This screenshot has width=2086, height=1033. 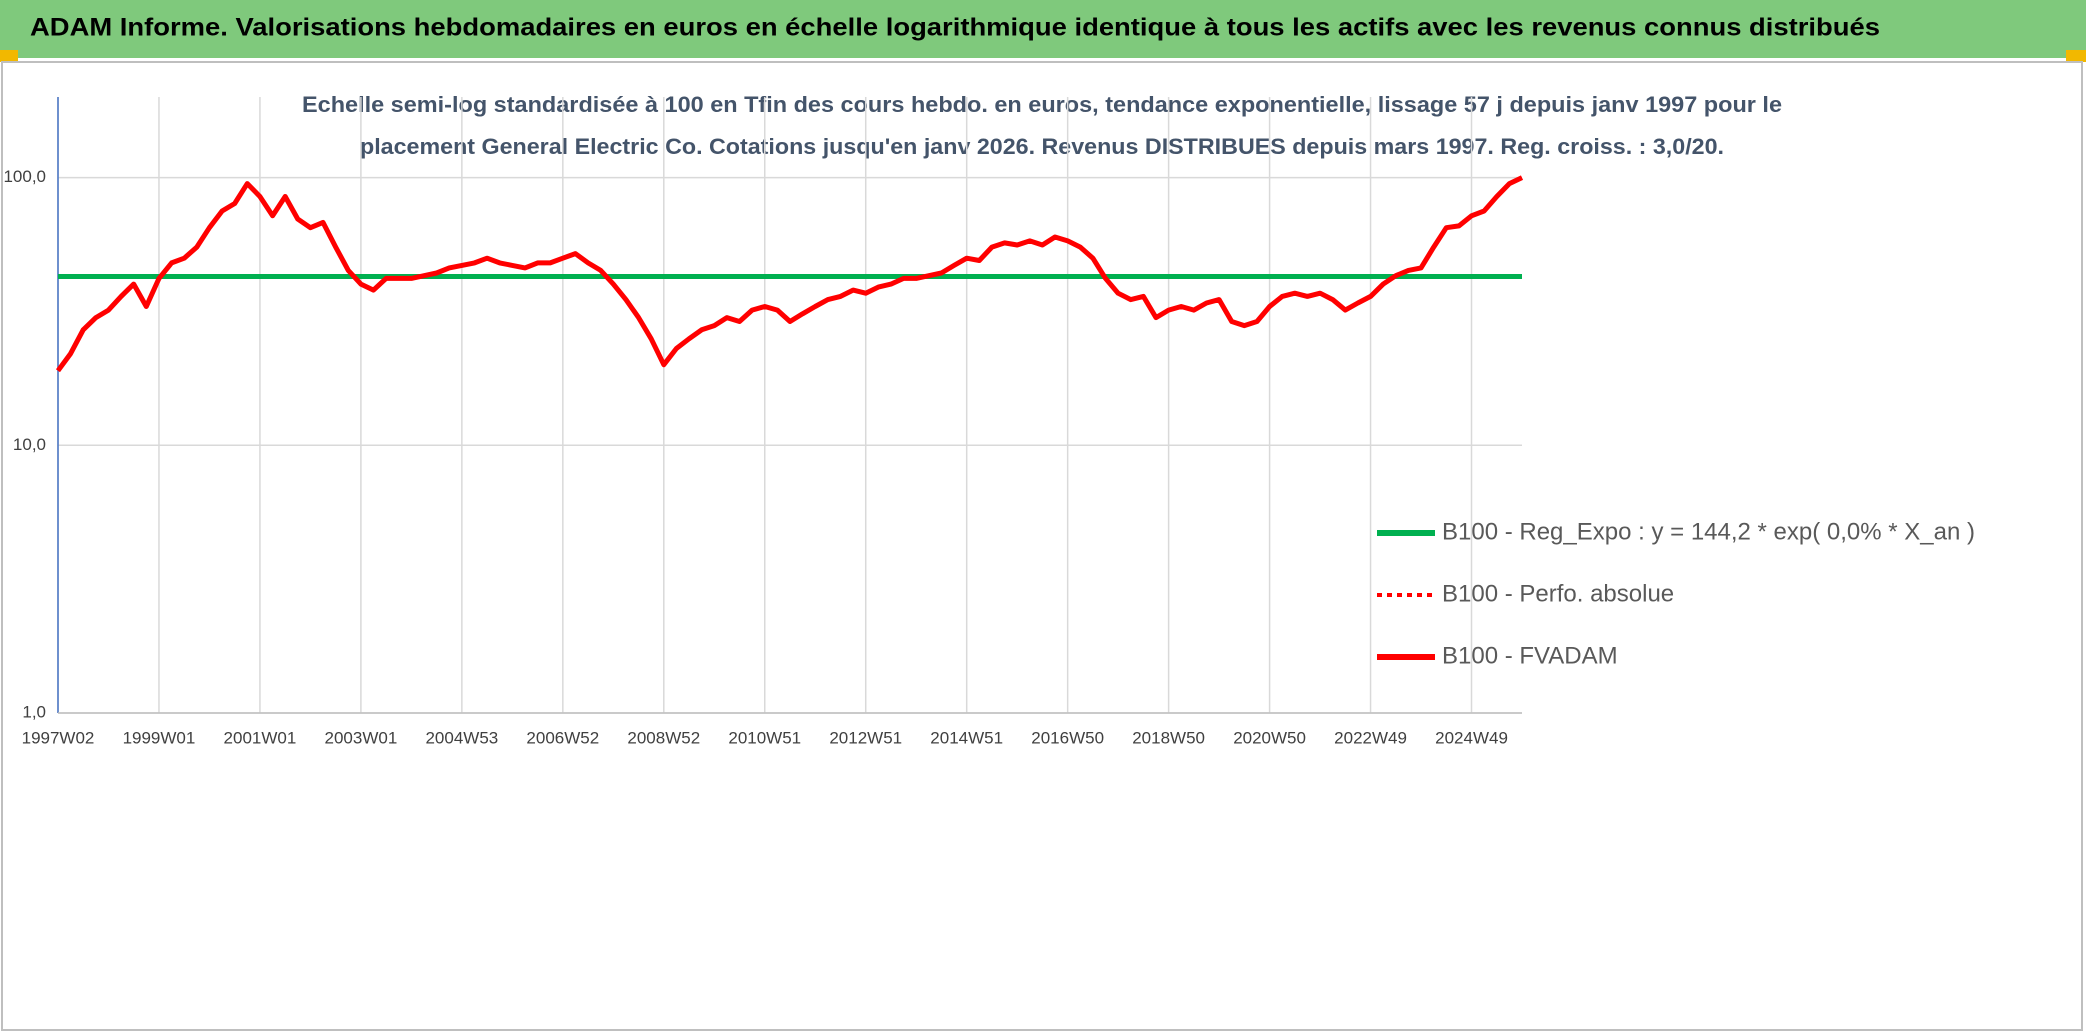 I want to click on corner-left, so click(x=9, y=56).